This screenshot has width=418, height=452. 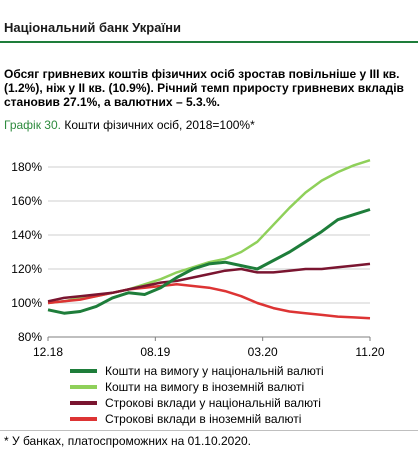 I want to click on x-tick-label: 03.20, so click(x=263, y=352).